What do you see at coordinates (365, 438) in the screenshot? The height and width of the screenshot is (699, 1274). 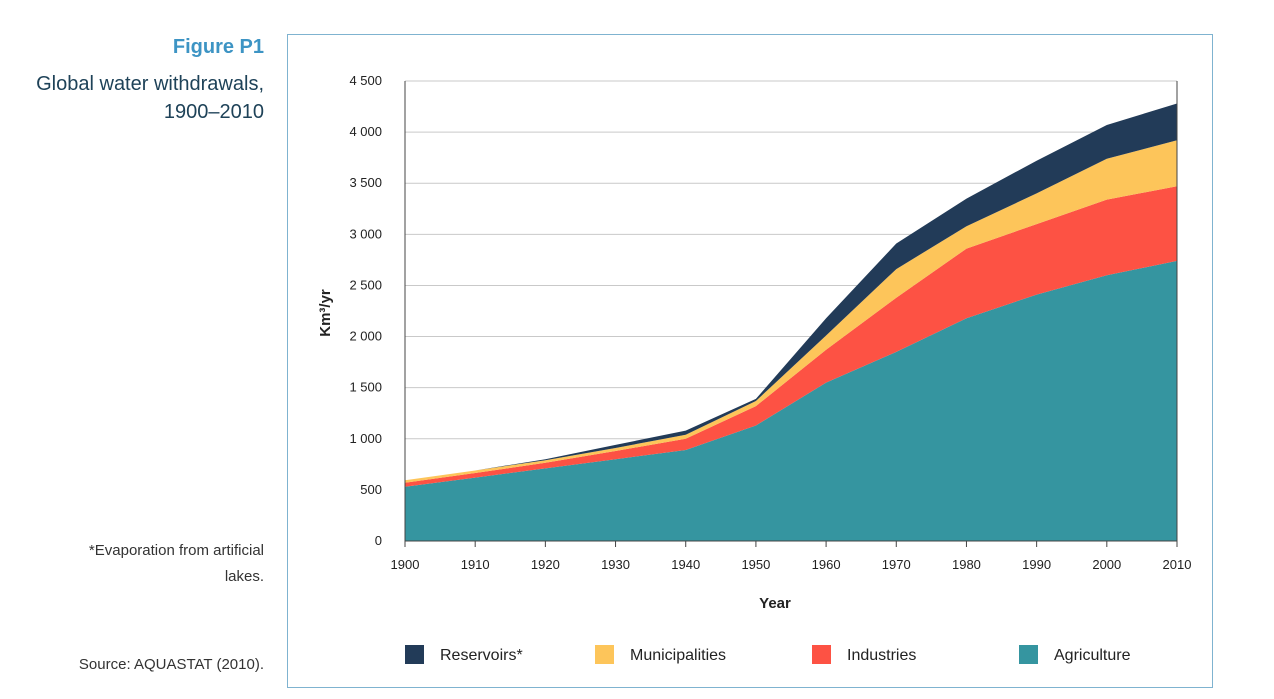 I see `y-tick-label: 1 000` at bounding box center [365, 438].